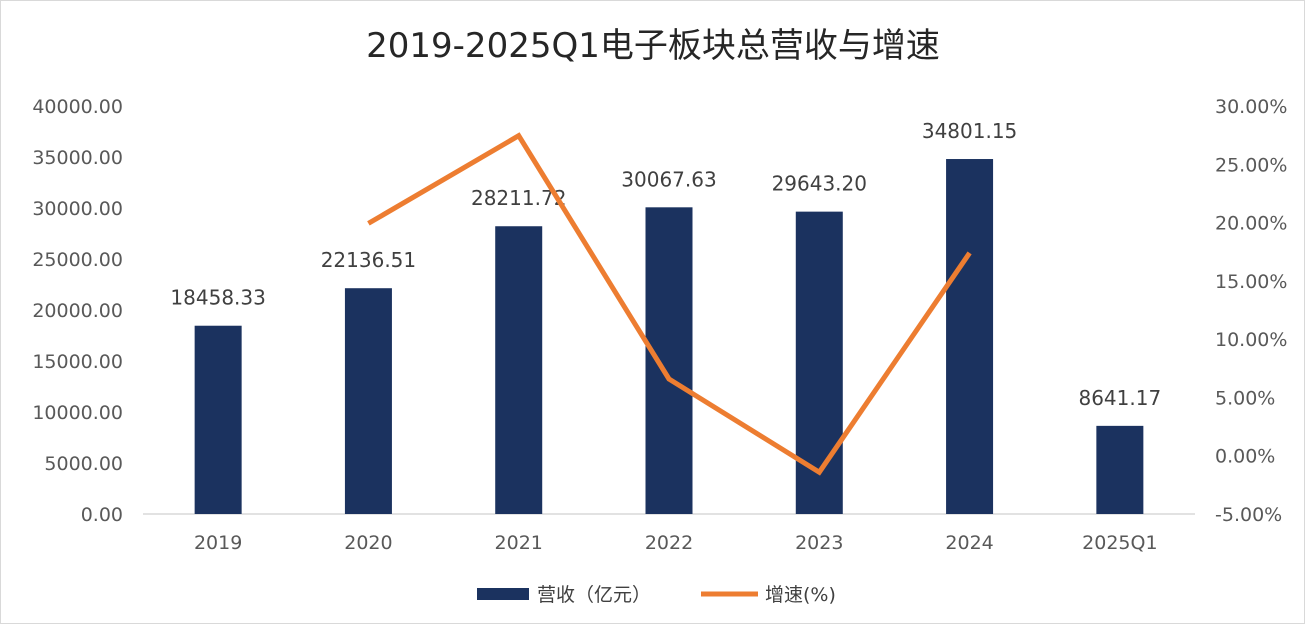 This screenshot has height=625, width=1305. What do you see at coordinates (669, 543) in the screenshot?
I see `x-axis-tick-label: 2022` at bounding box center [669, 543].